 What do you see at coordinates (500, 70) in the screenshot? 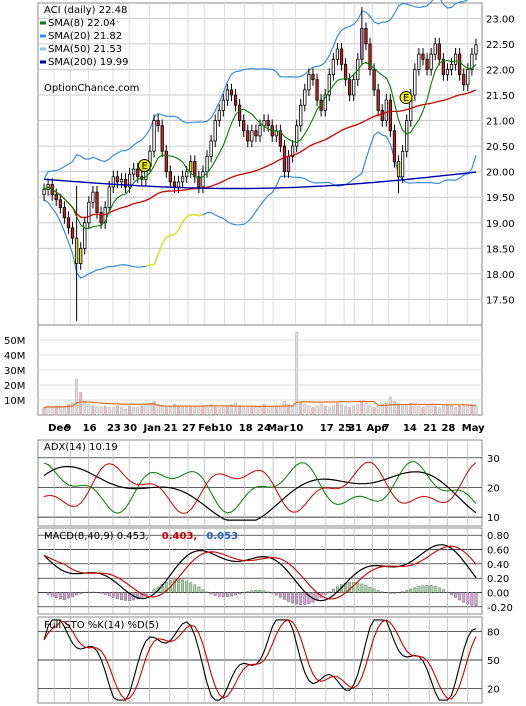
I see `price-tick-label: 22.00` at bounding box center [500, 70].